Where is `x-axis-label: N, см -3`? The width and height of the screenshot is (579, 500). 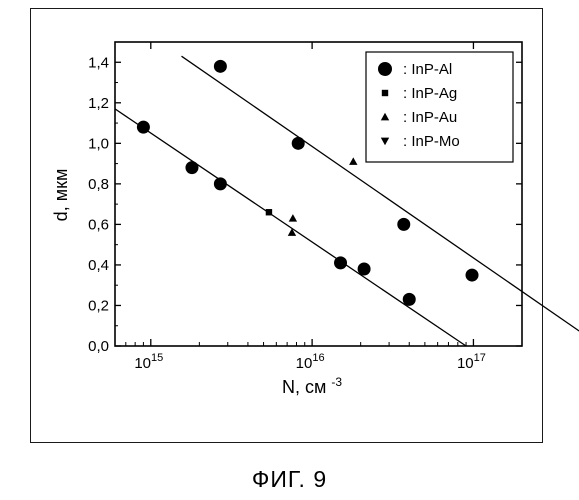 x-axis-label: N, см -3 is located at coordinates (312, 386).